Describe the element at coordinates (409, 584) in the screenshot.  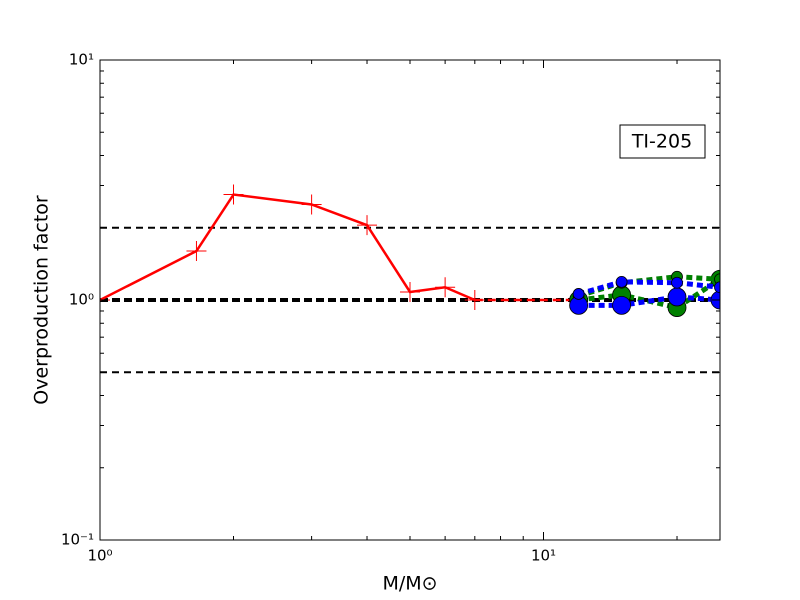
I see `x-axis-label: M/M⊙` at that location.